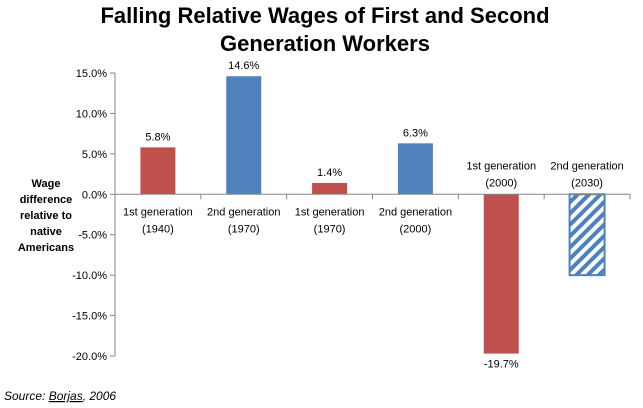 The height and width of the screenshot is (408, 643). Describe the element at coordinates (89, 357) in the screenshot. I see `y-tick-label: -20.0%` at that location.